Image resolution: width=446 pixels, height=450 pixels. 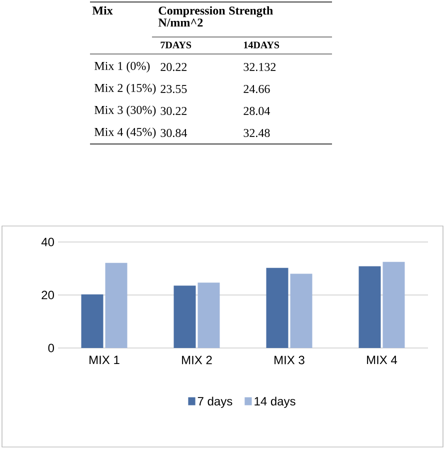 I want to click on text: 32.48, so click(x=257, y=133).